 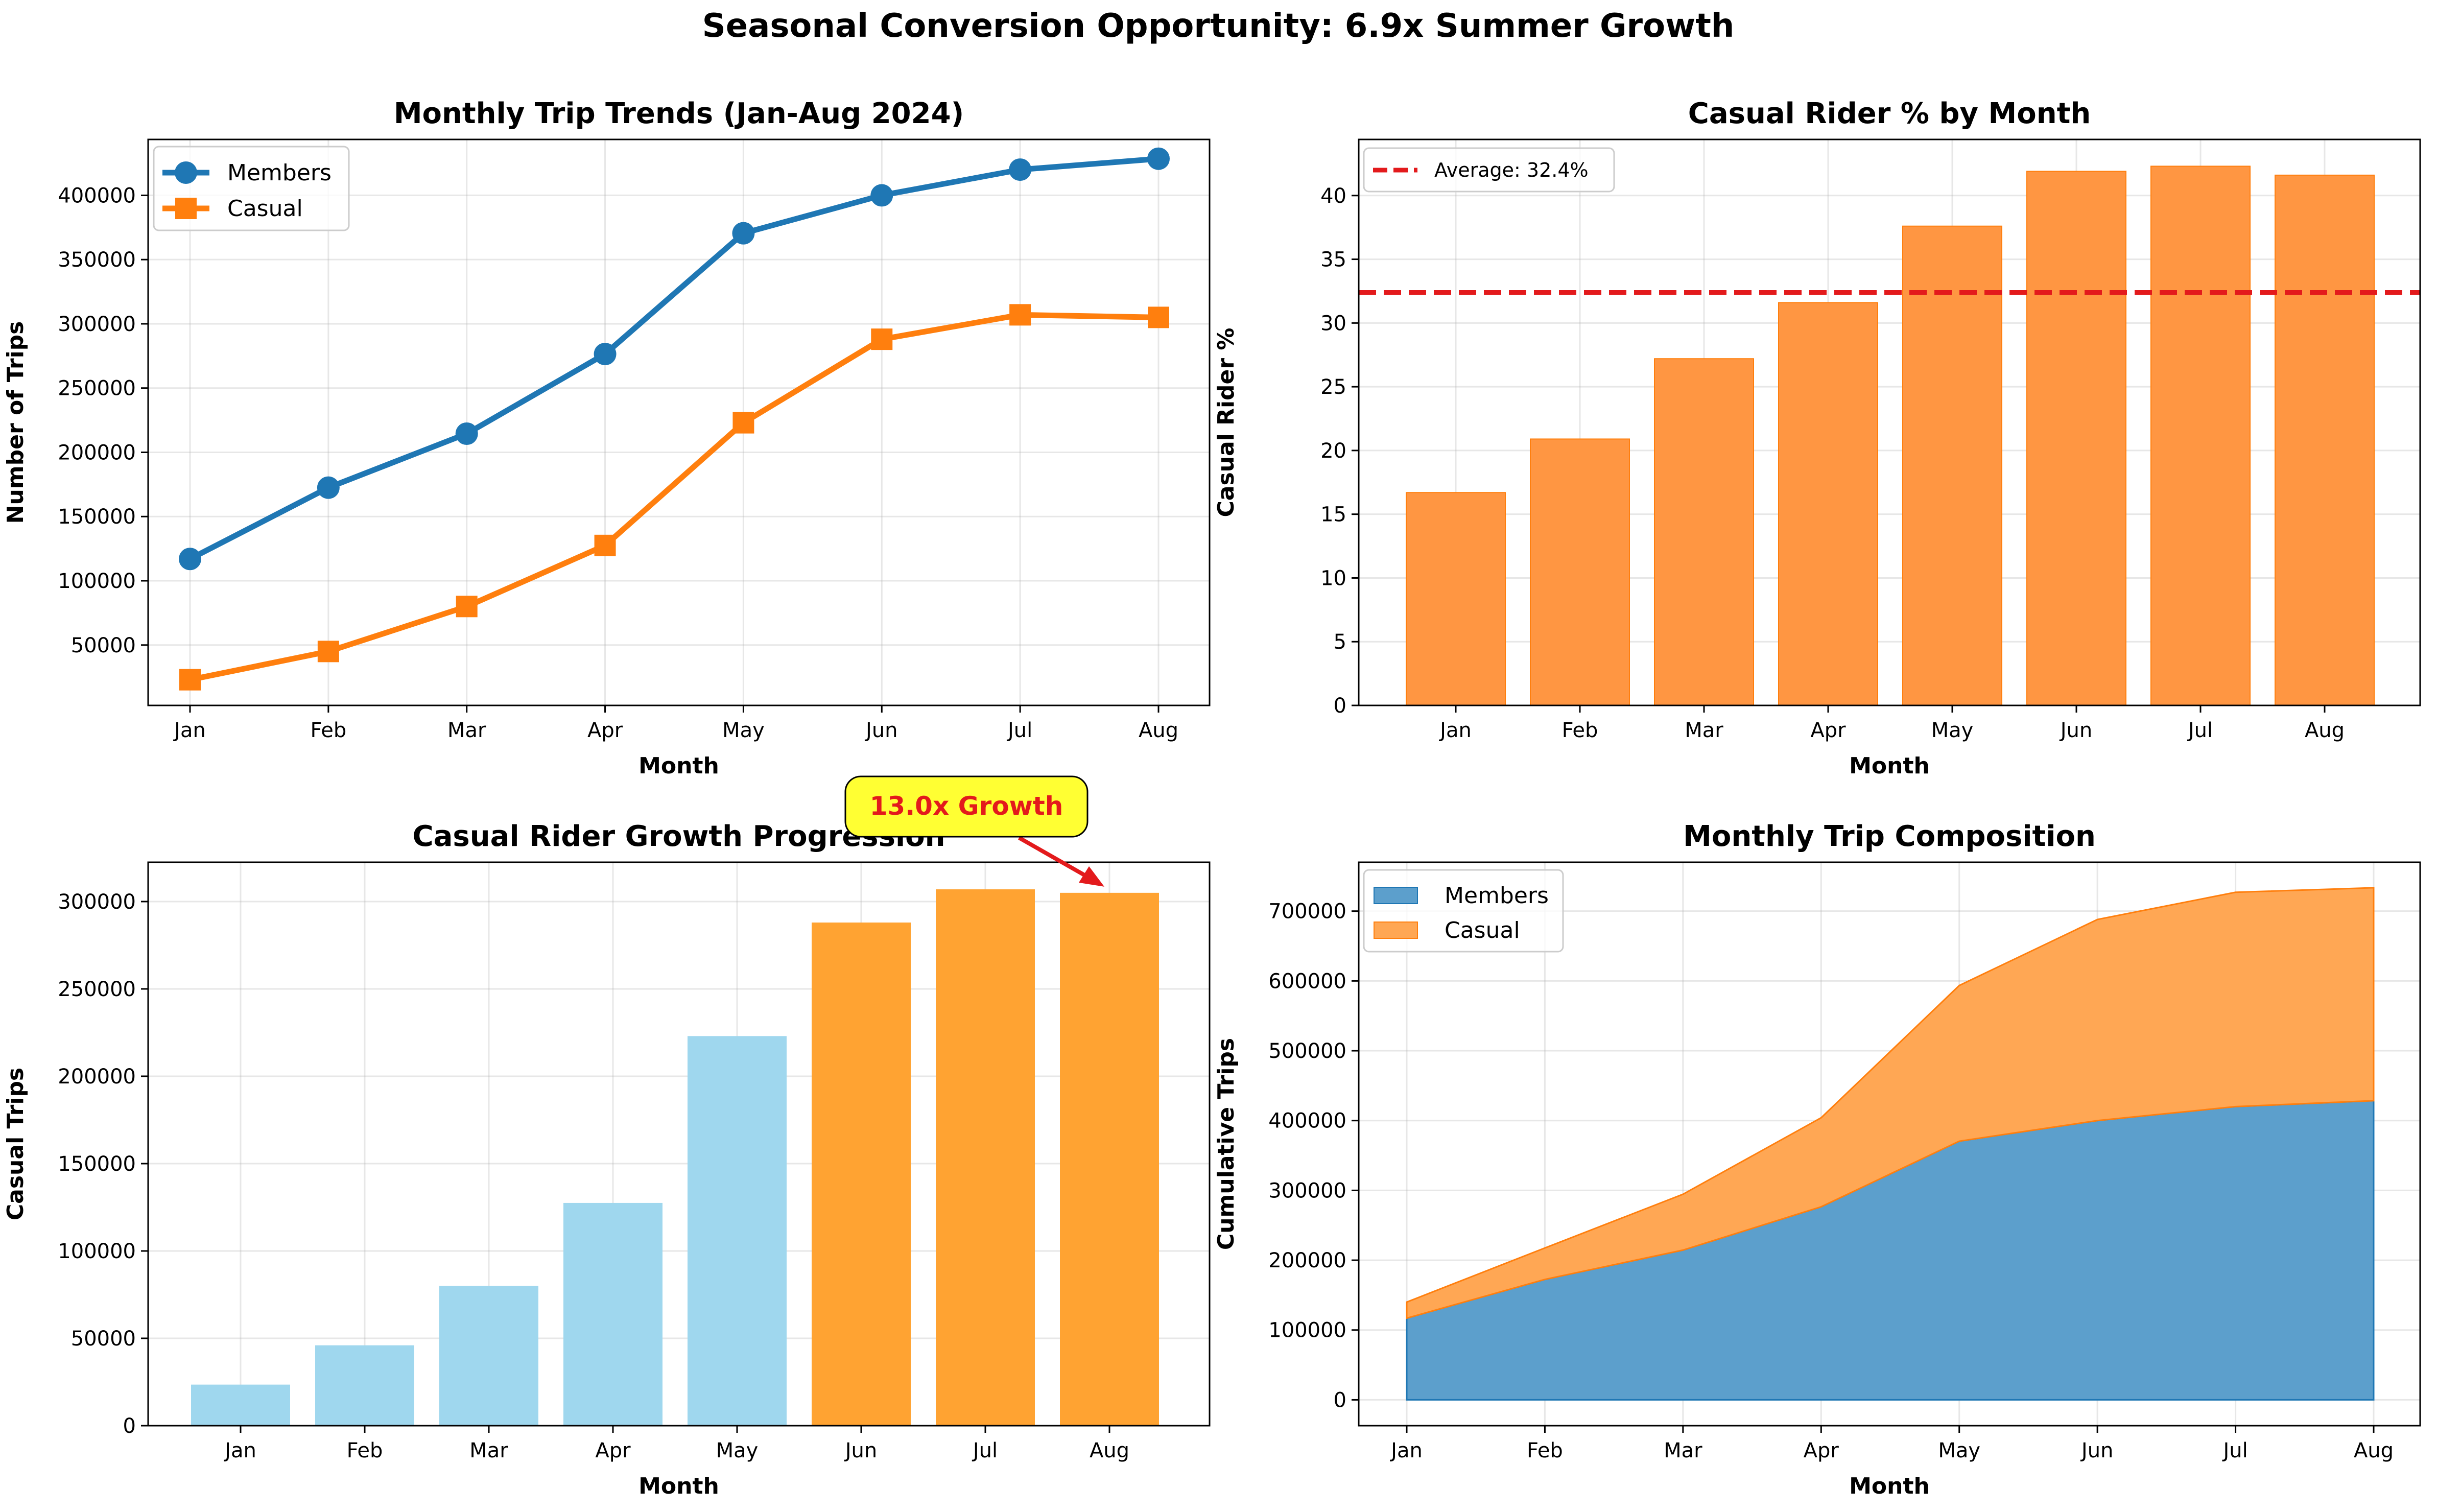 I want to click on legend-label: Members, so click(x=1497, y=896).